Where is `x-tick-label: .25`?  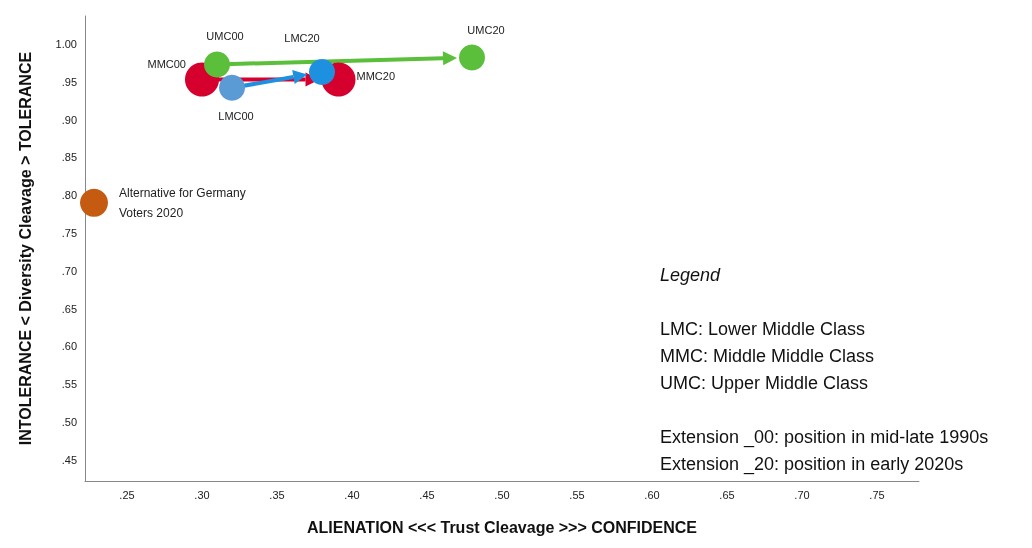
x-tick-label: .25 is located at coordinates (127, 494).